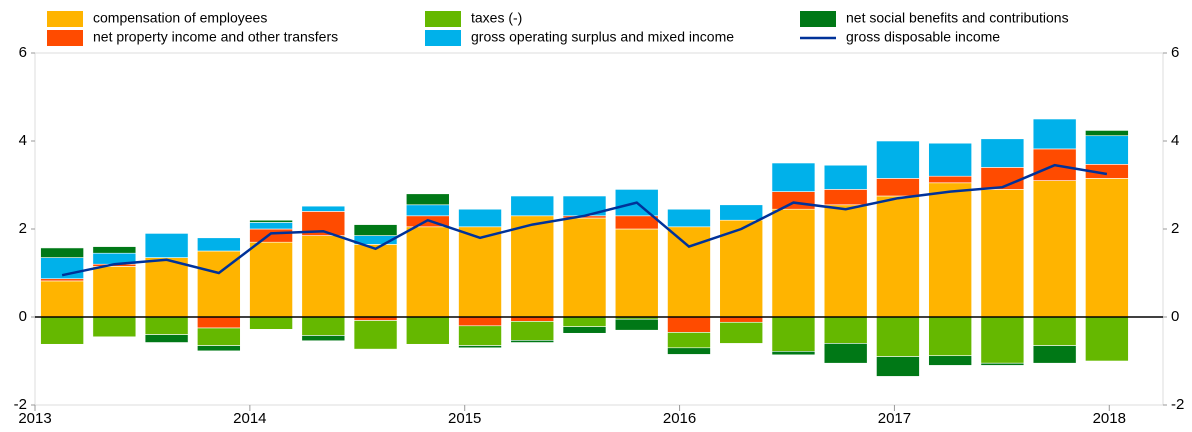 The image size is (1192, 432). What do you see at coordinates (249, 418) in the screenshot?
I see `x-tick-label: 2014` at bounding box center [249, 418].